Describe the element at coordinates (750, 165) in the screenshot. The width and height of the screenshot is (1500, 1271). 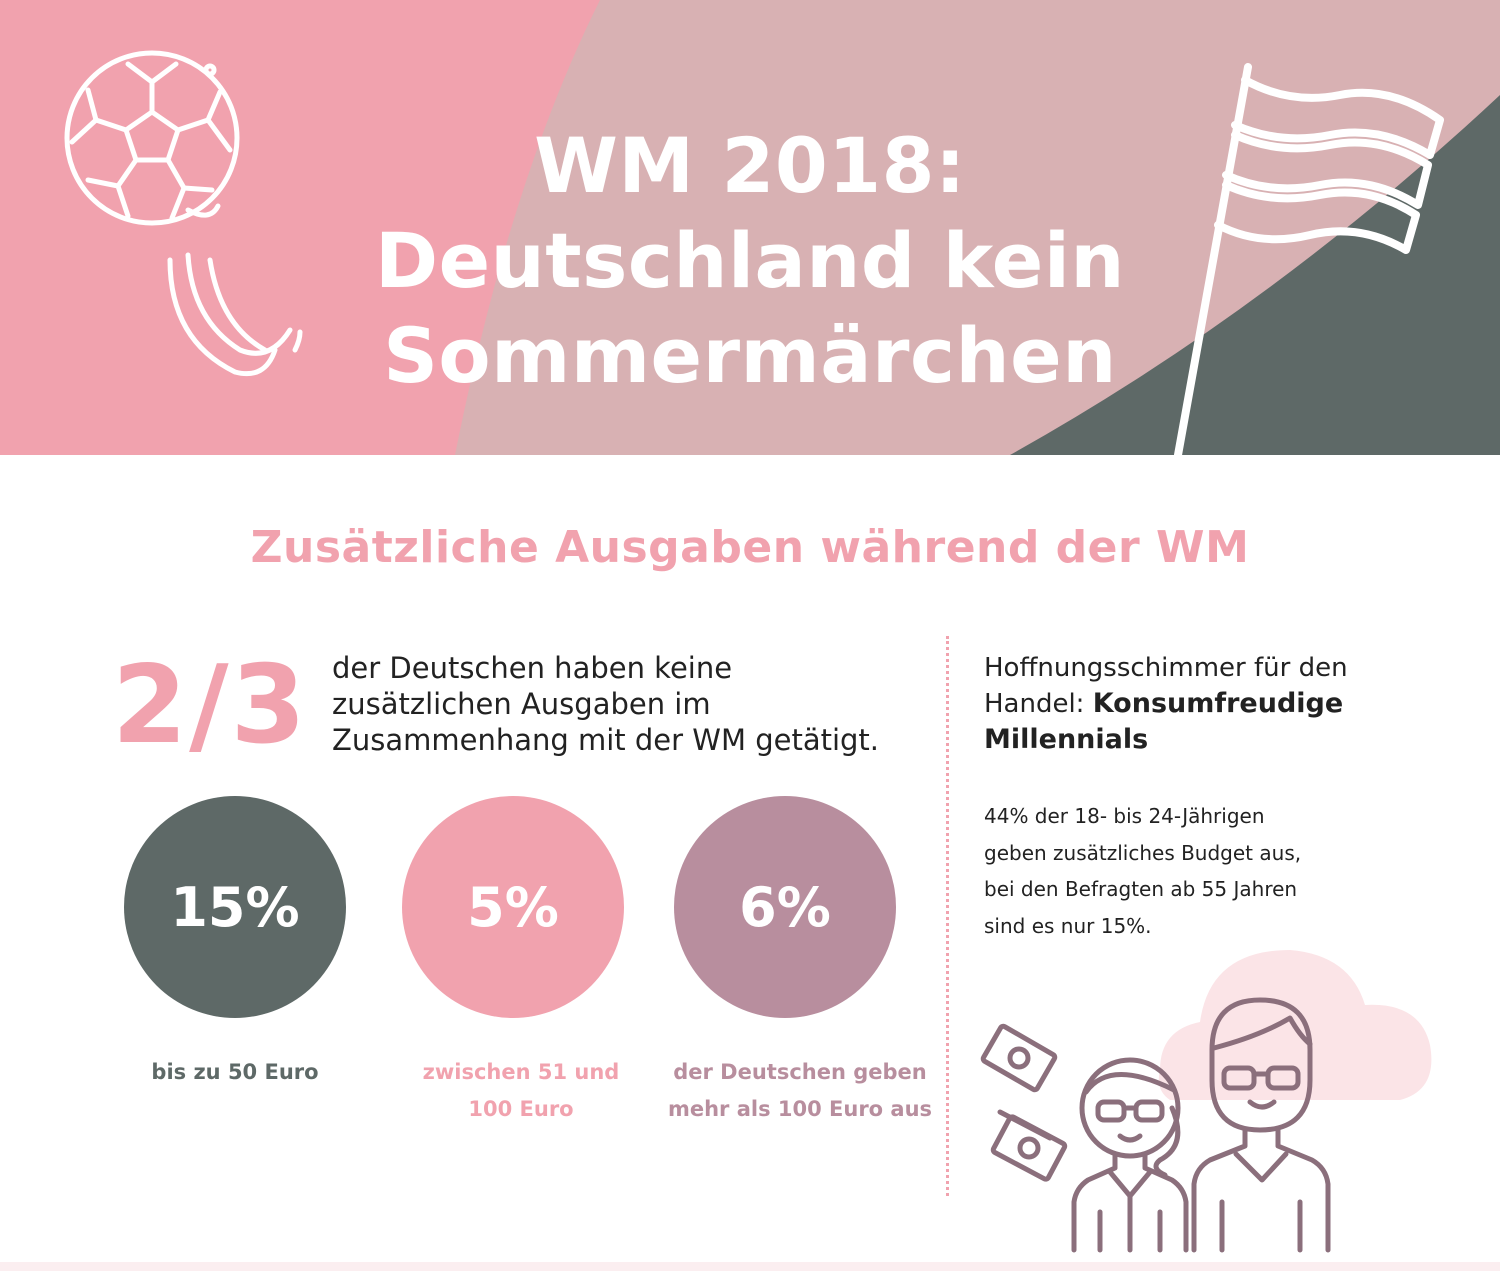
I see `title-line-1: WM 2018:` at that location.